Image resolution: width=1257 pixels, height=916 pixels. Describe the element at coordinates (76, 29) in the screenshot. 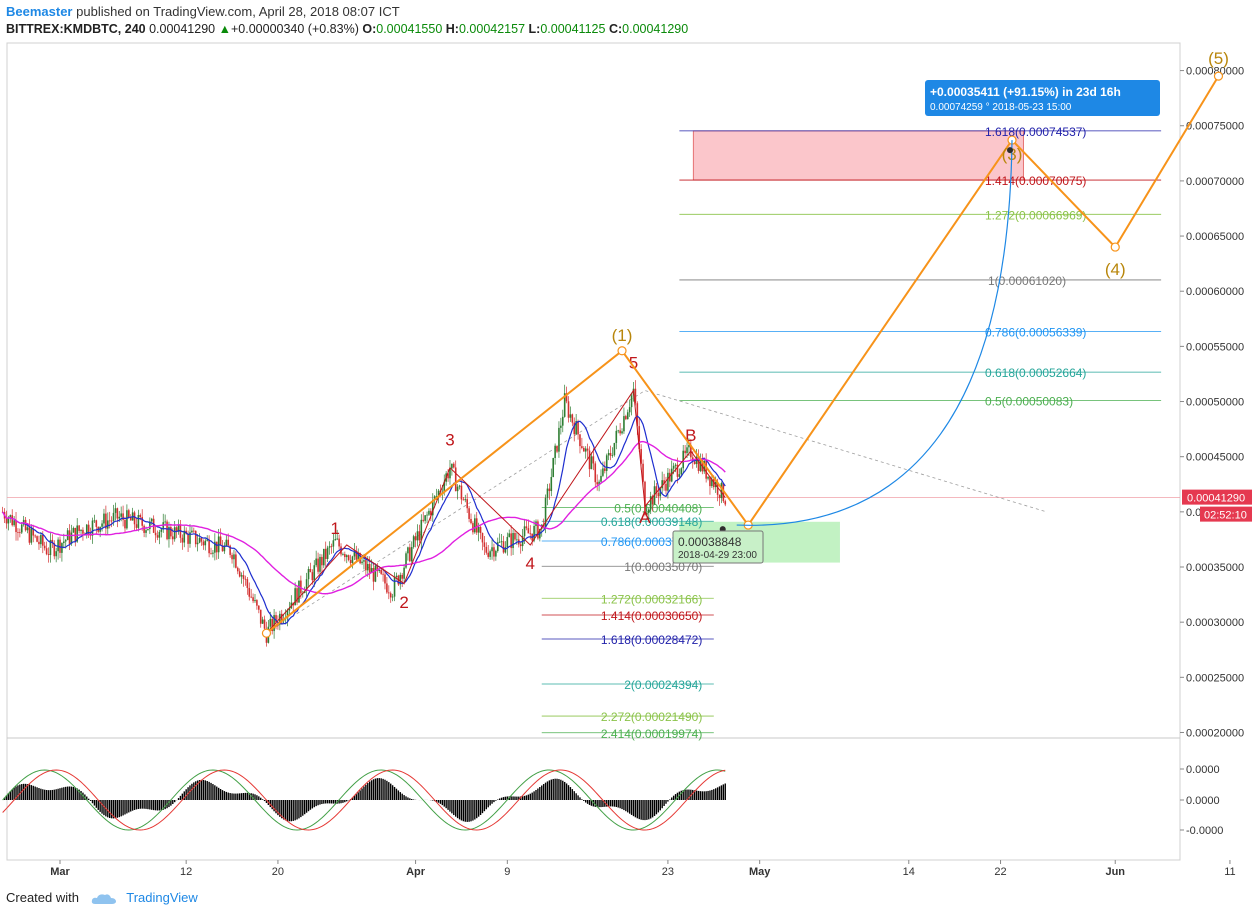

I see `symbol-label: BITTREX:KMDBTC, 240` at that location.